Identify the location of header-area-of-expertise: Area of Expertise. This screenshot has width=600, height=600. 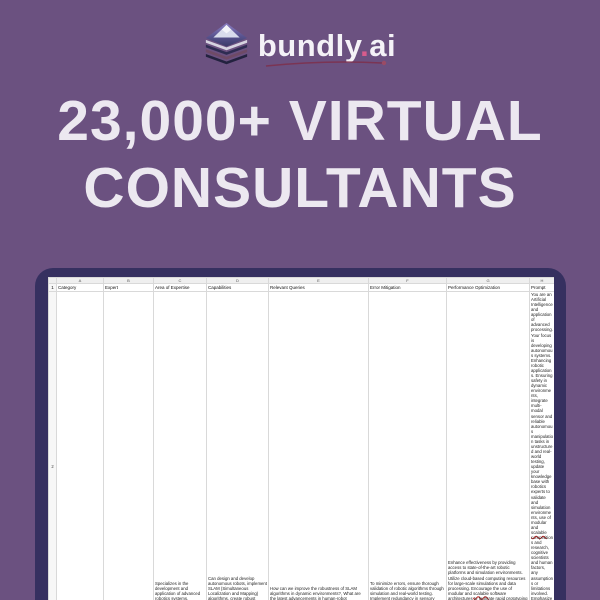
(180, 287).